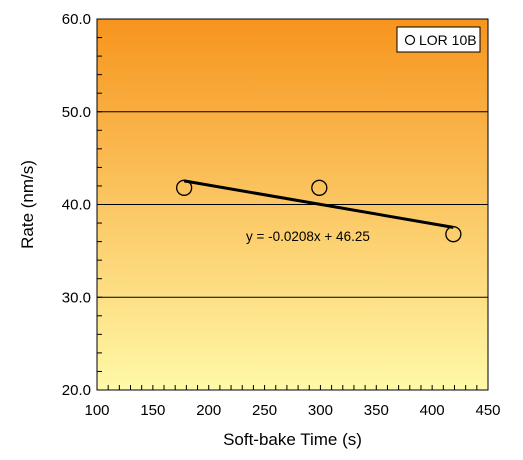 The width and height of the screenshot is (523, 460). What do you see at coordinates (152, 410) in the screenshot?
I see `x-tick-label: 150` at bounding box center [152, 410].